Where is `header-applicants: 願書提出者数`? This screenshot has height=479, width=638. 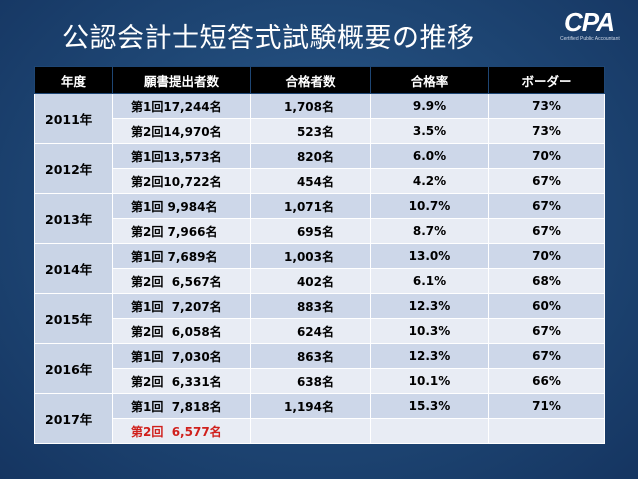 header-applicants: 願書提出者数 is located at coordinates (181, 80).